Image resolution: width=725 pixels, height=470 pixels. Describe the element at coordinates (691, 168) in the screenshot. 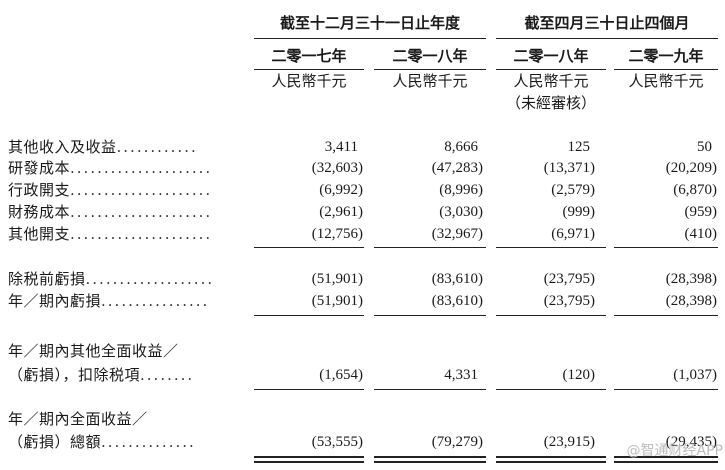

I see `cell-value: (20,209)` at that location.